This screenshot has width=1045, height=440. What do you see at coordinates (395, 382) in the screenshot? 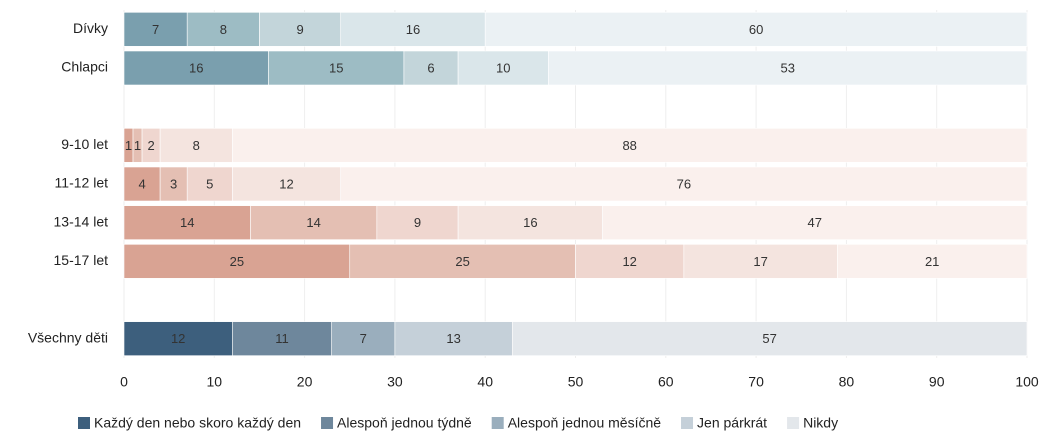
I see `x-tick-label: 30` at bounding box center [395, 382].